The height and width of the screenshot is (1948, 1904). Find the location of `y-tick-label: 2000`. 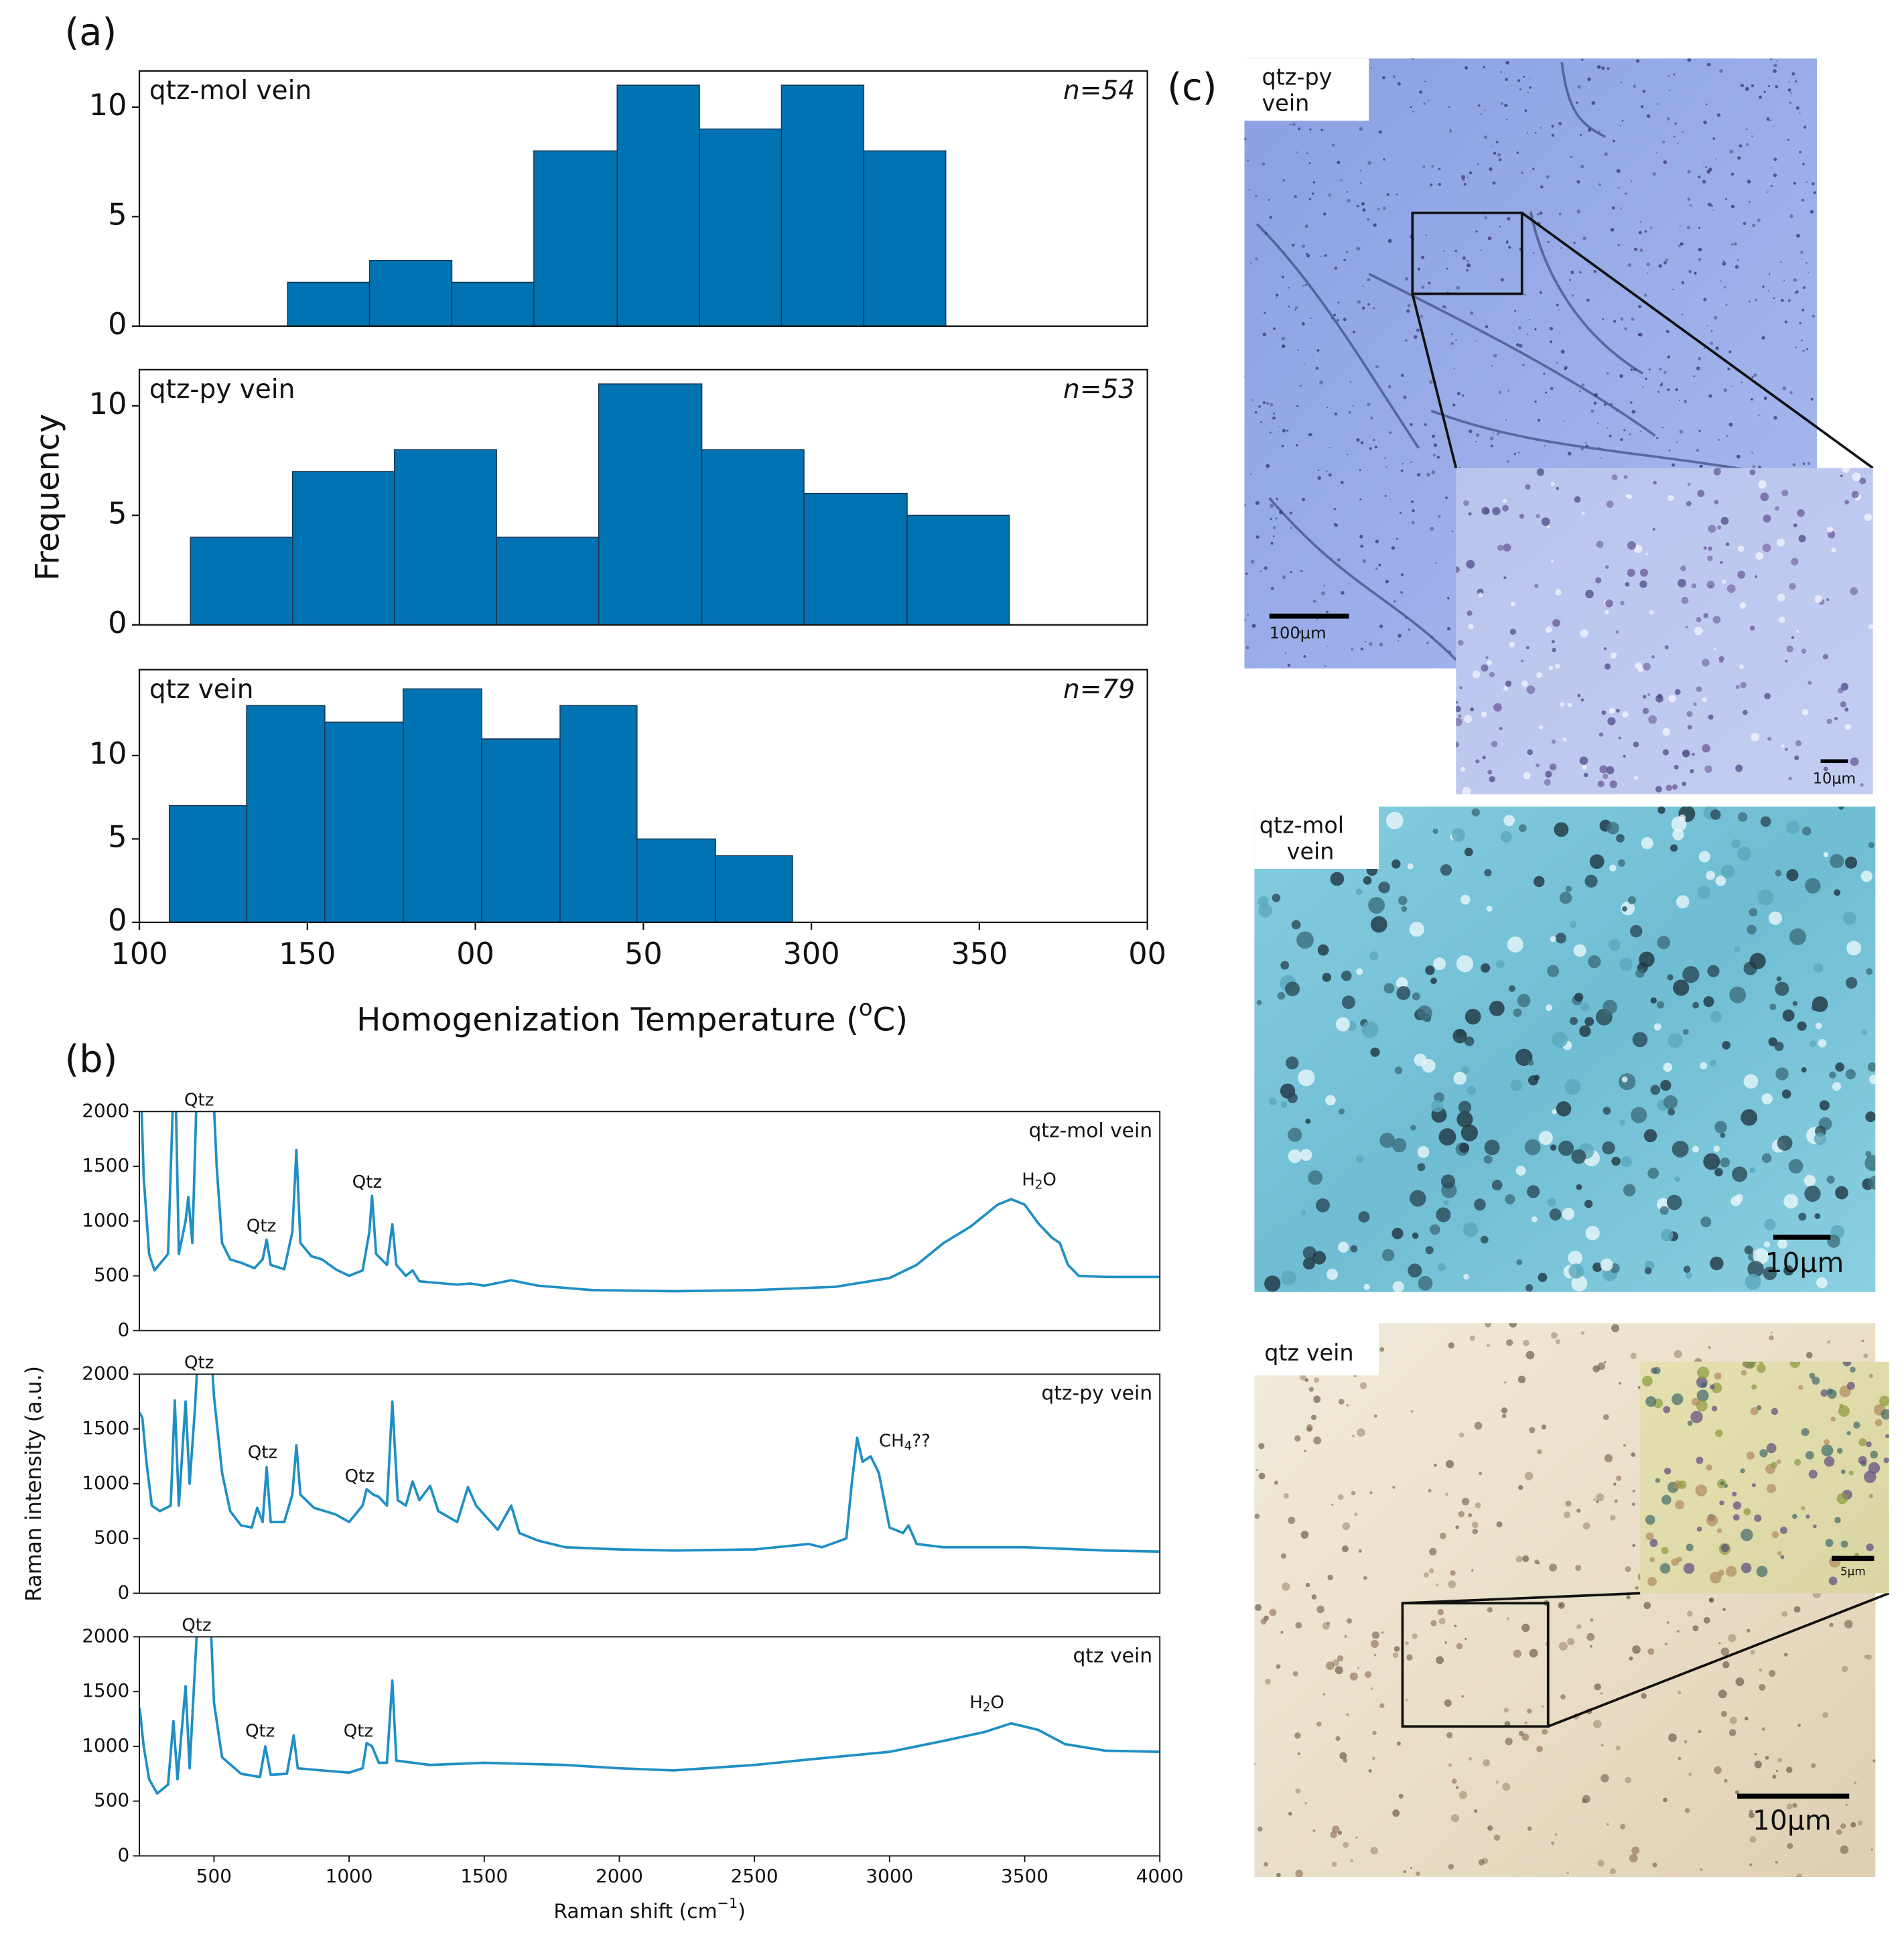

y-tick-label: 2000 is located at coordinates (105, 1635).